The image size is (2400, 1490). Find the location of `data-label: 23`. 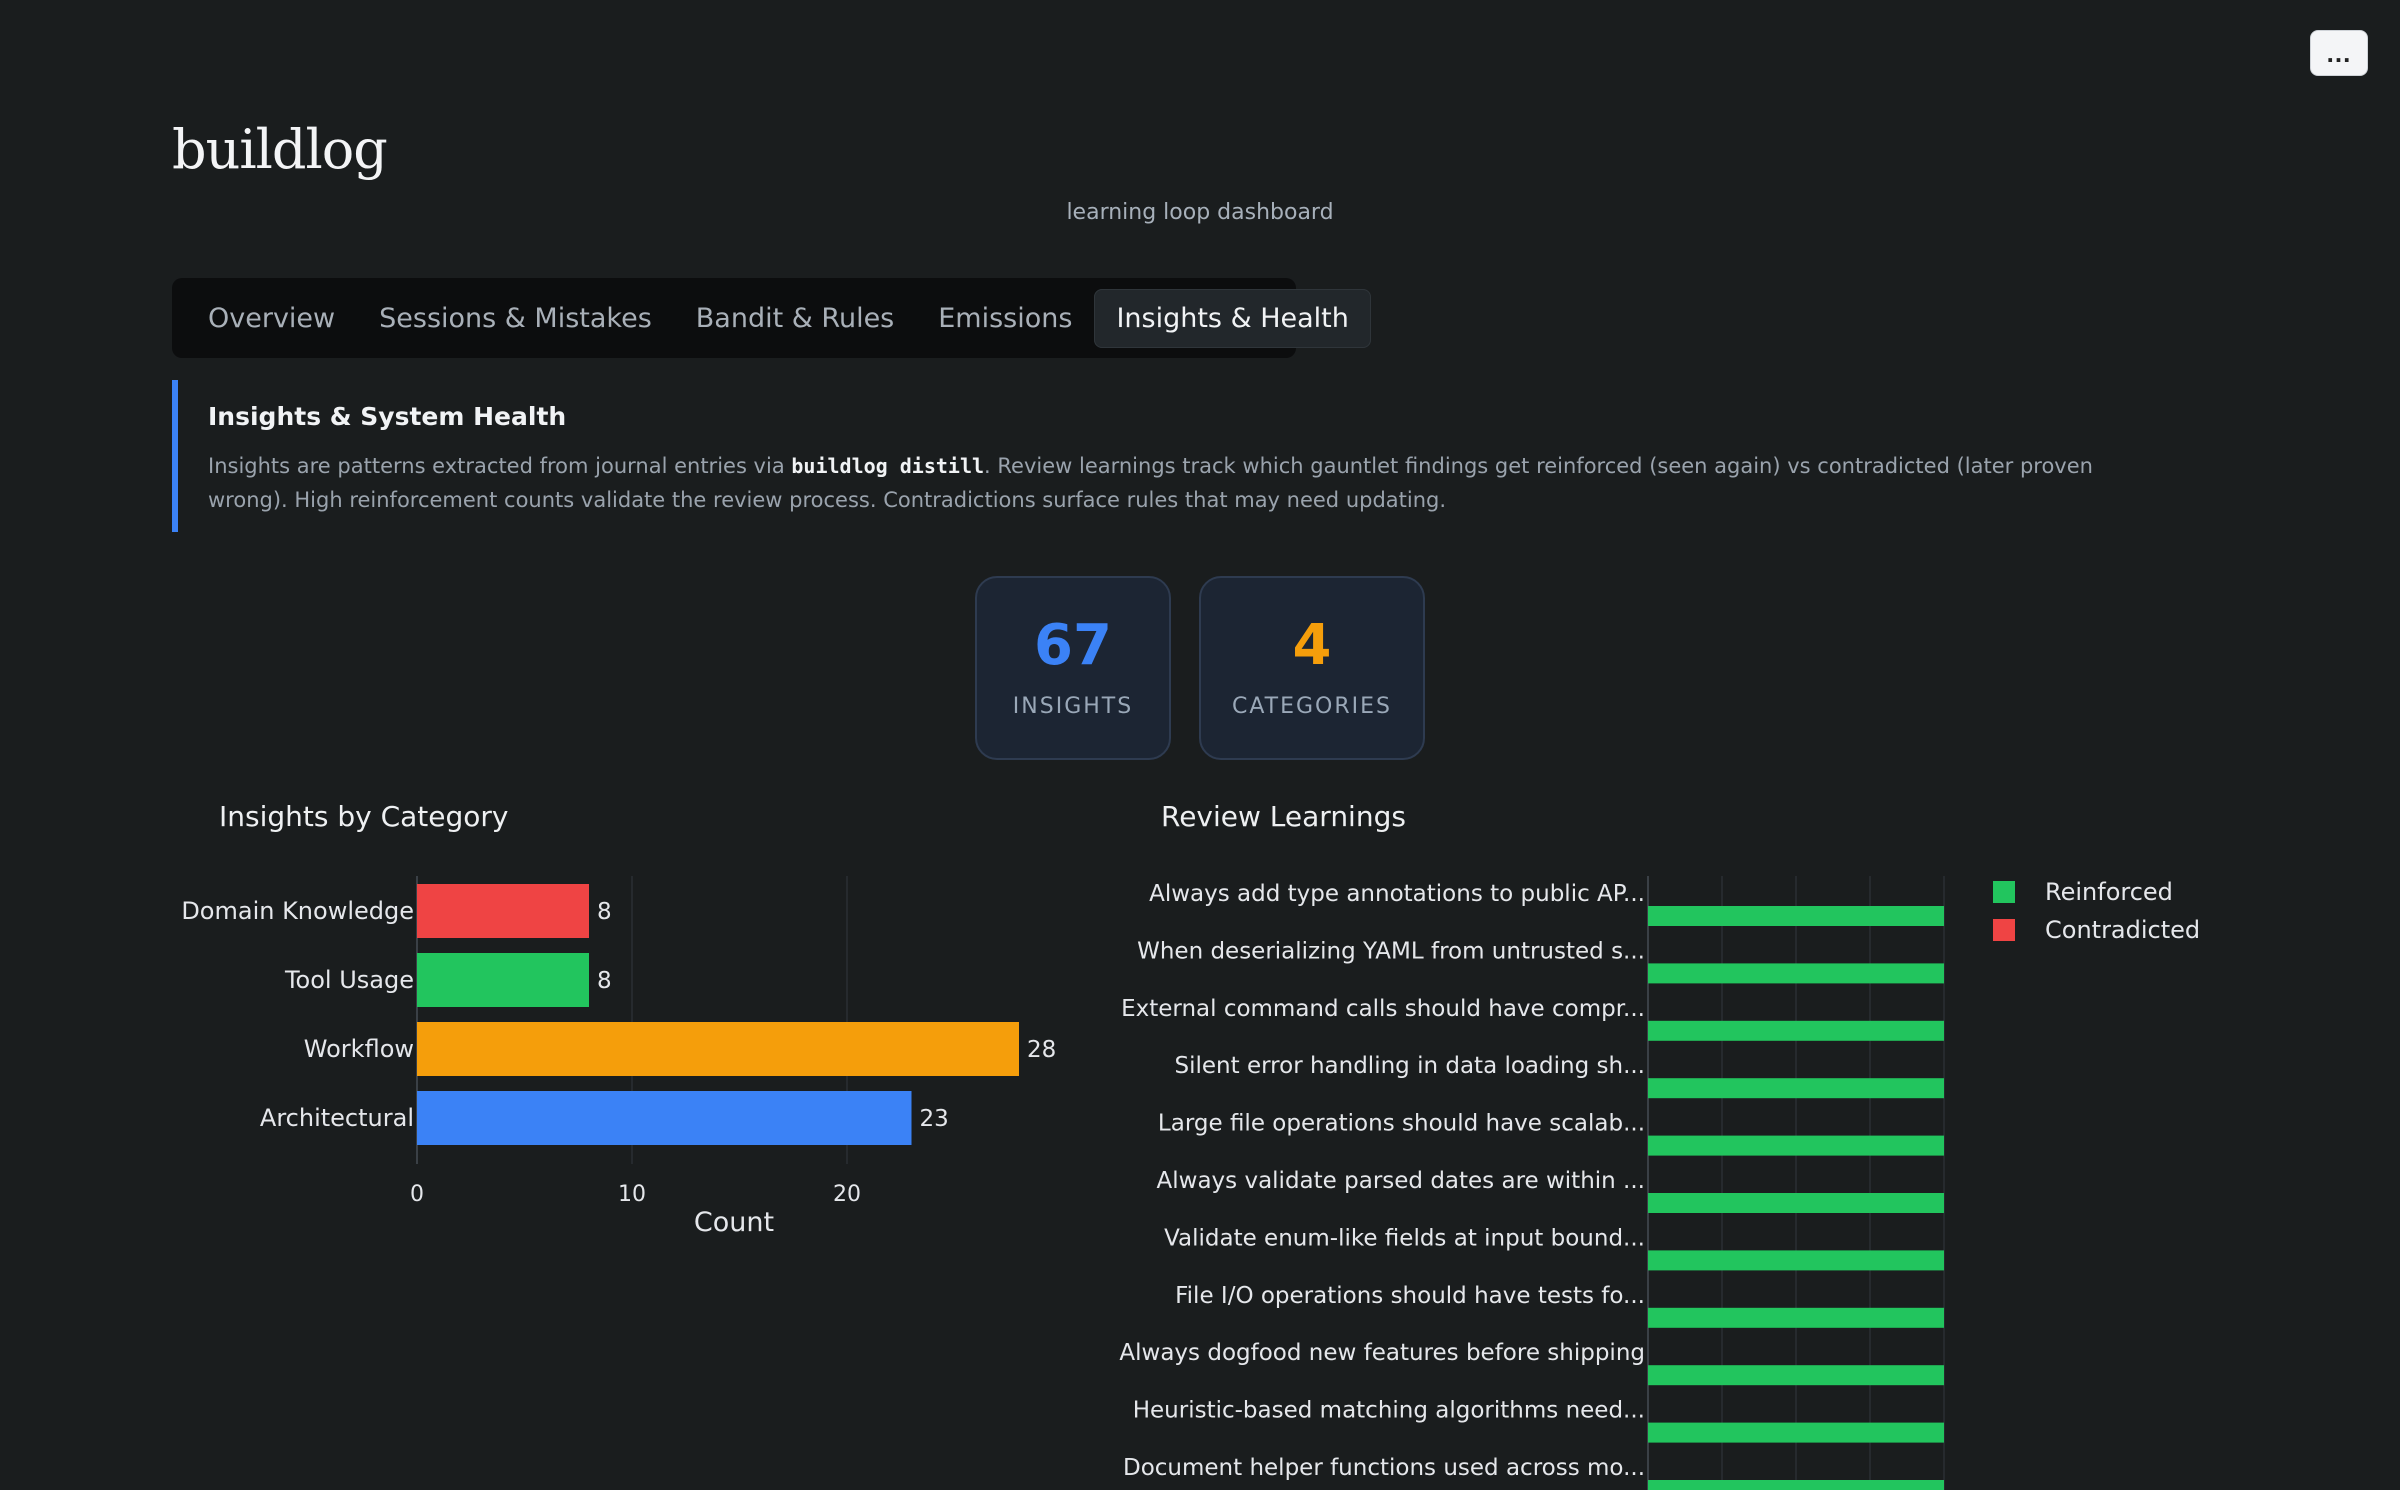

data-label: 23 is located at coordinates (934, 1119).